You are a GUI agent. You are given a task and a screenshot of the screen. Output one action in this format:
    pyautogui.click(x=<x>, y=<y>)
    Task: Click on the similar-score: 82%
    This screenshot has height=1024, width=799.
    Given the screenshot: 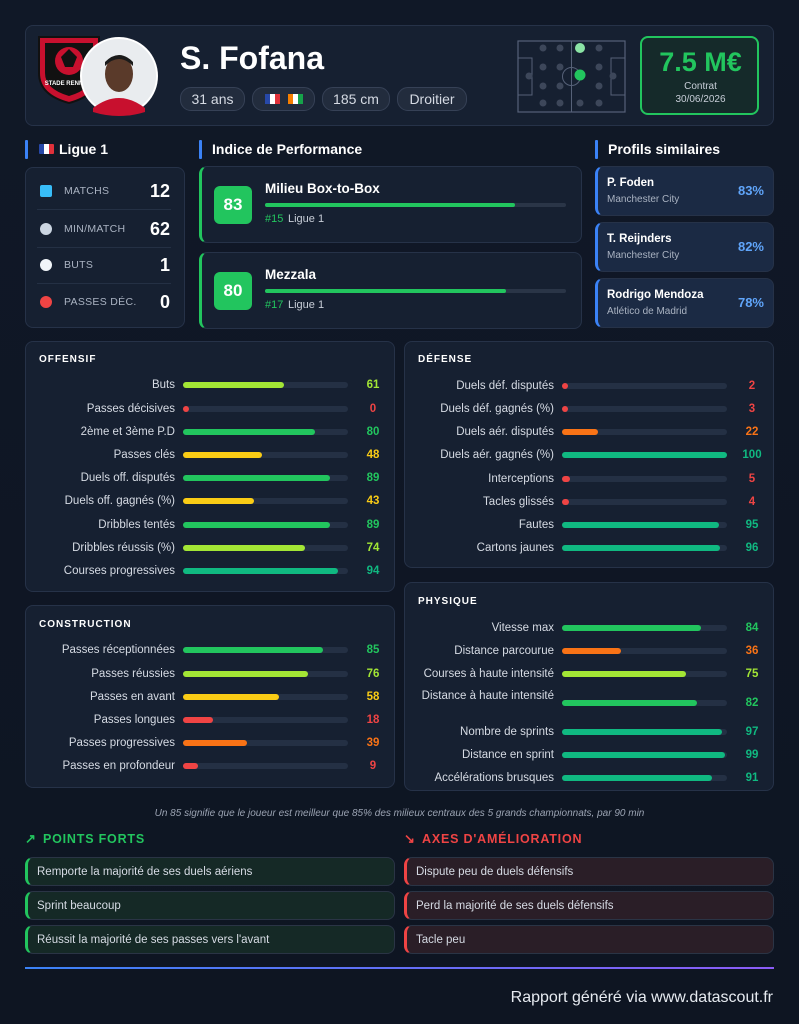 What is the action you would take?
    pyautogui.click(x=750, y=246)
    